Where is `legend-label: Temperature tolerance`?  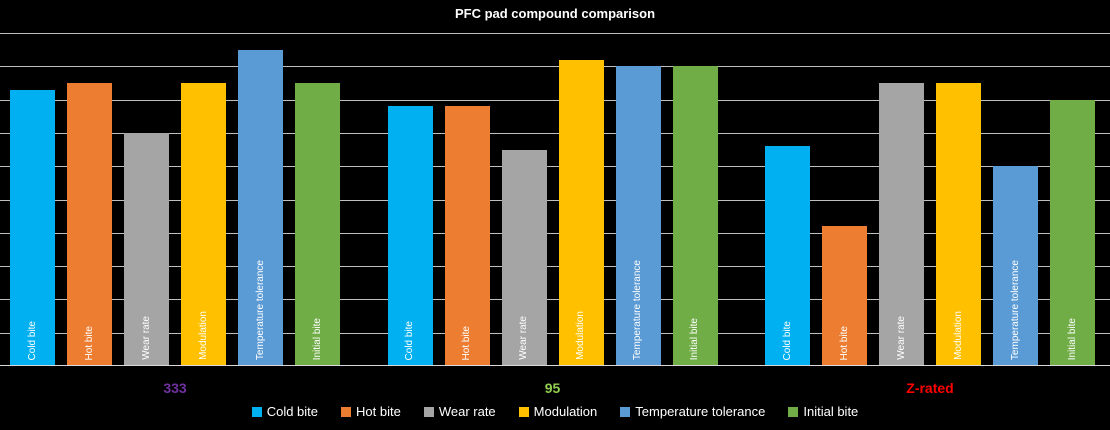 legend-label: Temperature tolerance is located at coordinates (700, 411).